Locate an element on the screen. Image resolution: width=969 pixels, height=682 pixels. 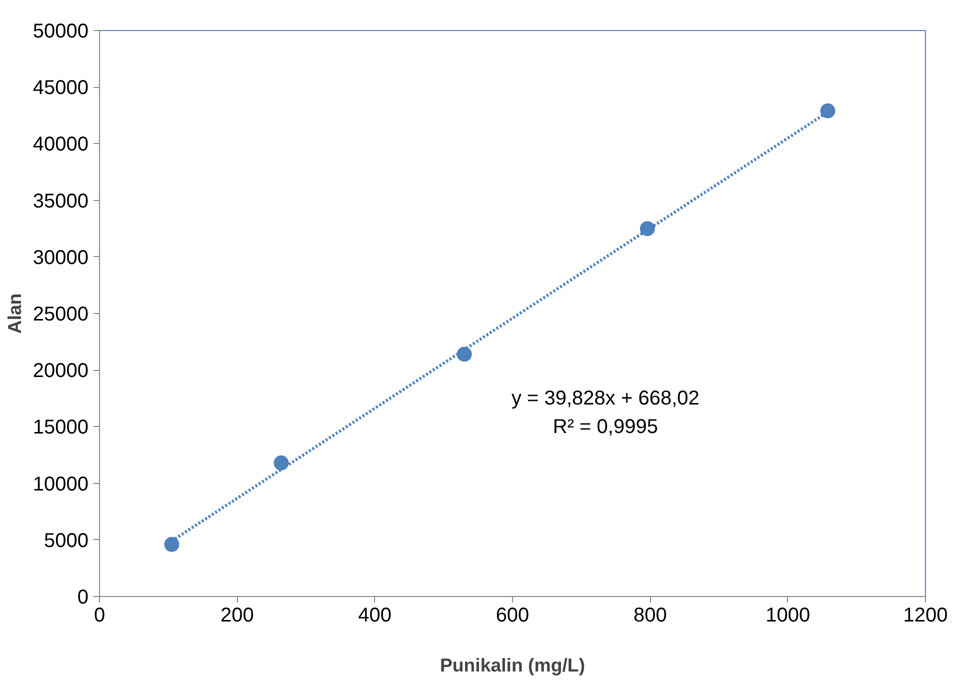
y-tick-label: 10000 is located at coordinates (60, 484).